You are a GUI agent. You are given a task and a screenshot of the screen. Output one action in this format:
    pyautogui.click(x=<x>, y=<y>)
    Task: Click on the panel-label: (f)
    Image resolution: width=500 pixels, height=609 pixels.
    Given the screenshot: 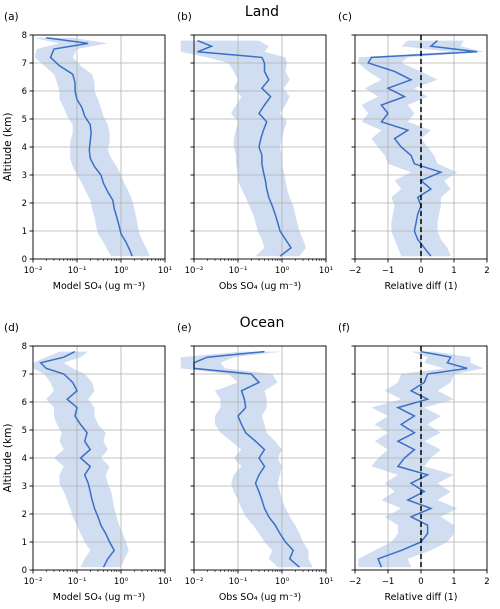 What is the action you would take?
    pyautogui.click(x=344, y=328)
    